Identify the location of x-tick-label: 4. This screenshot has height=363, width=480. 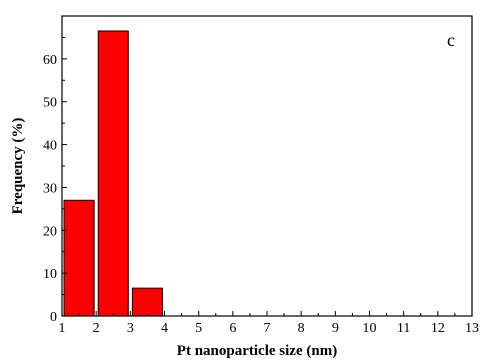
(164, 328).